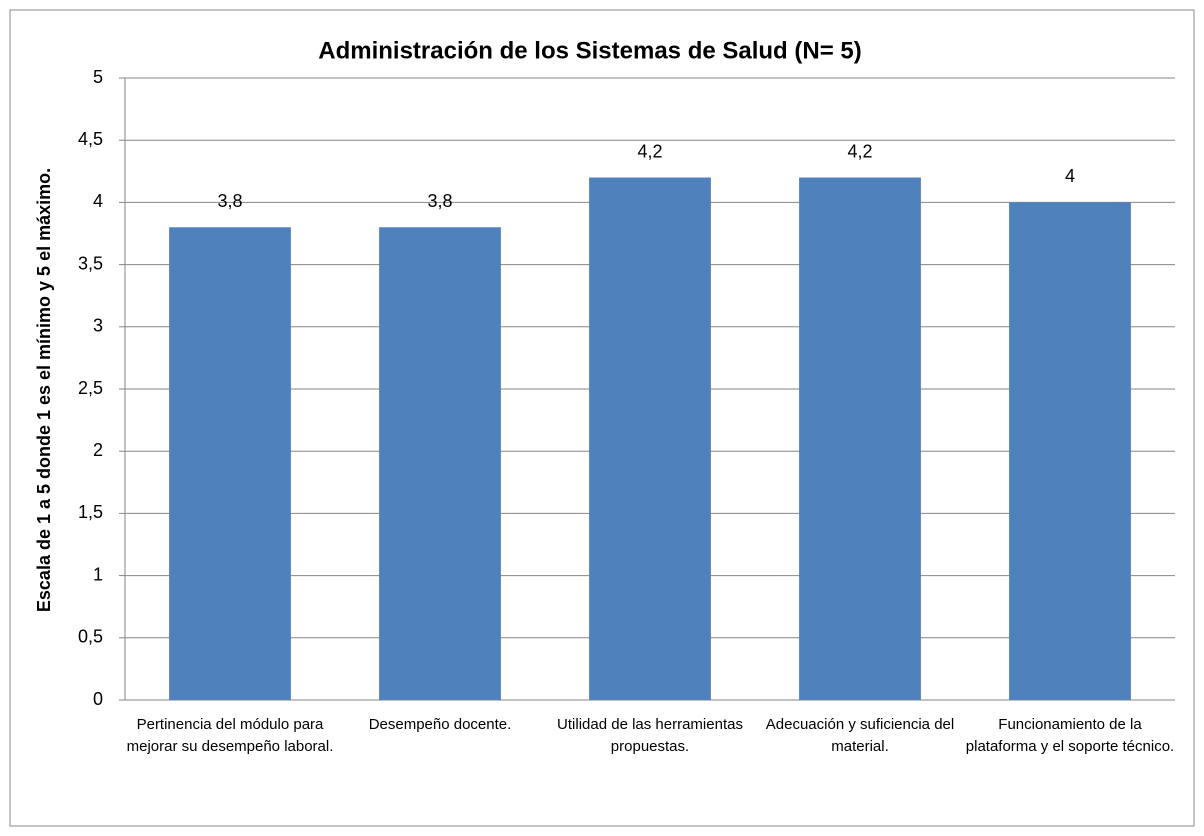 The width and height of the screenshot is (1204, 836). I want to click on y-tick-label: 3,5, so click(90, 263).